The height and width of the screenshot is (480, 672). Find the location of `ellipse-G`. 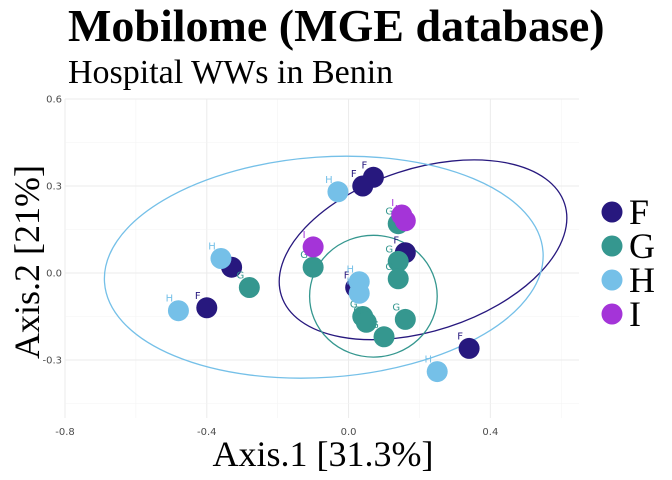

ellipse-G is located at coordinates (373, 296).